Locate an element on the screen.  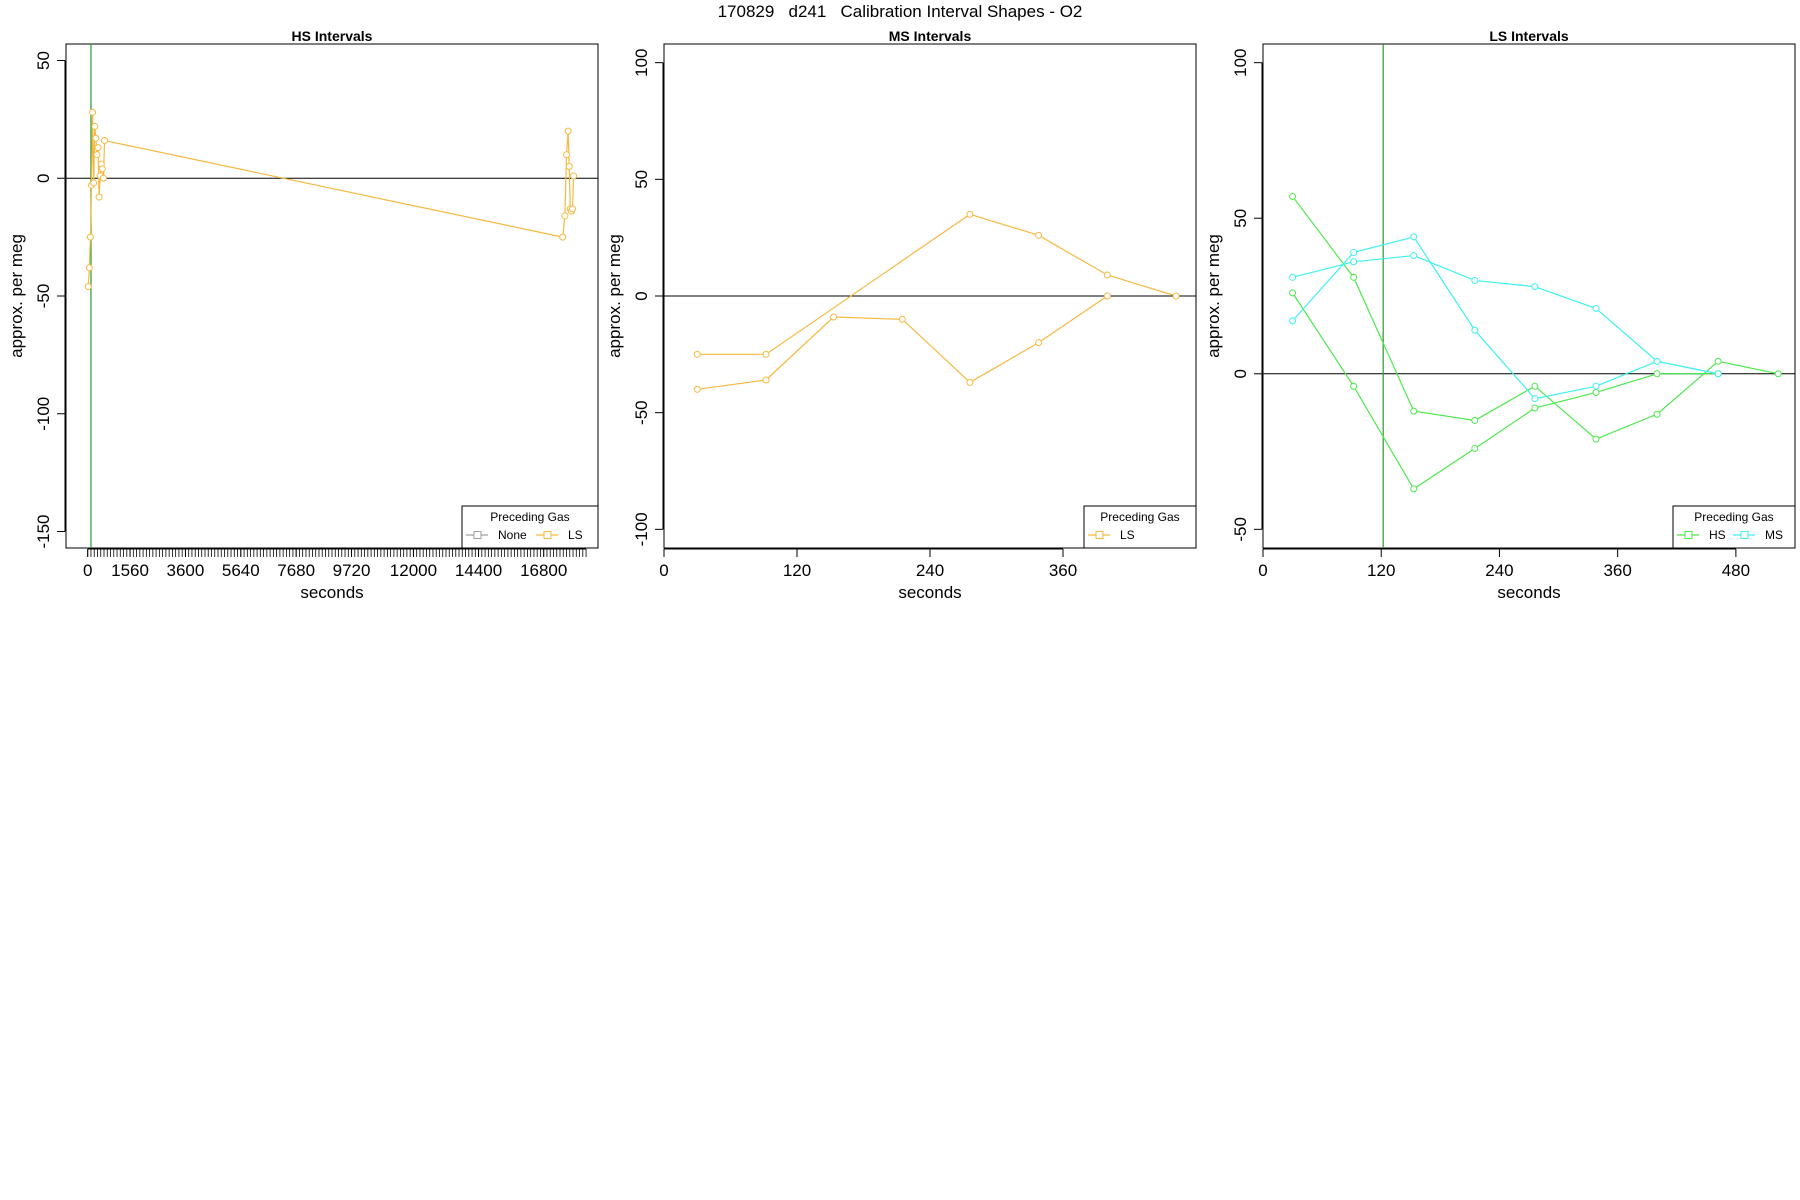
series-line-hs is located at coordinates (1535, 318).